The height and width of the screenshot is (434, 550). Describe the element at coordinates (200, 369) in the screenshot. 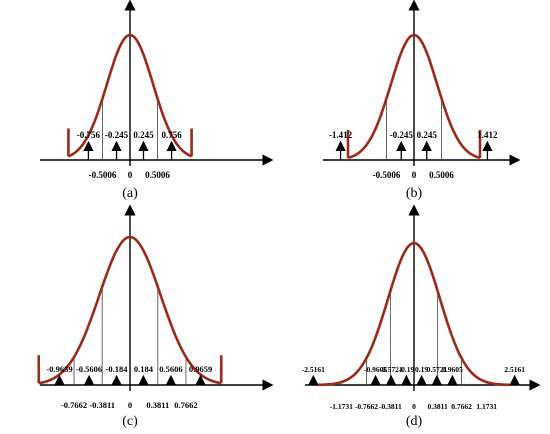

I see `reconstruction-level-label: 0.9659` at that location.